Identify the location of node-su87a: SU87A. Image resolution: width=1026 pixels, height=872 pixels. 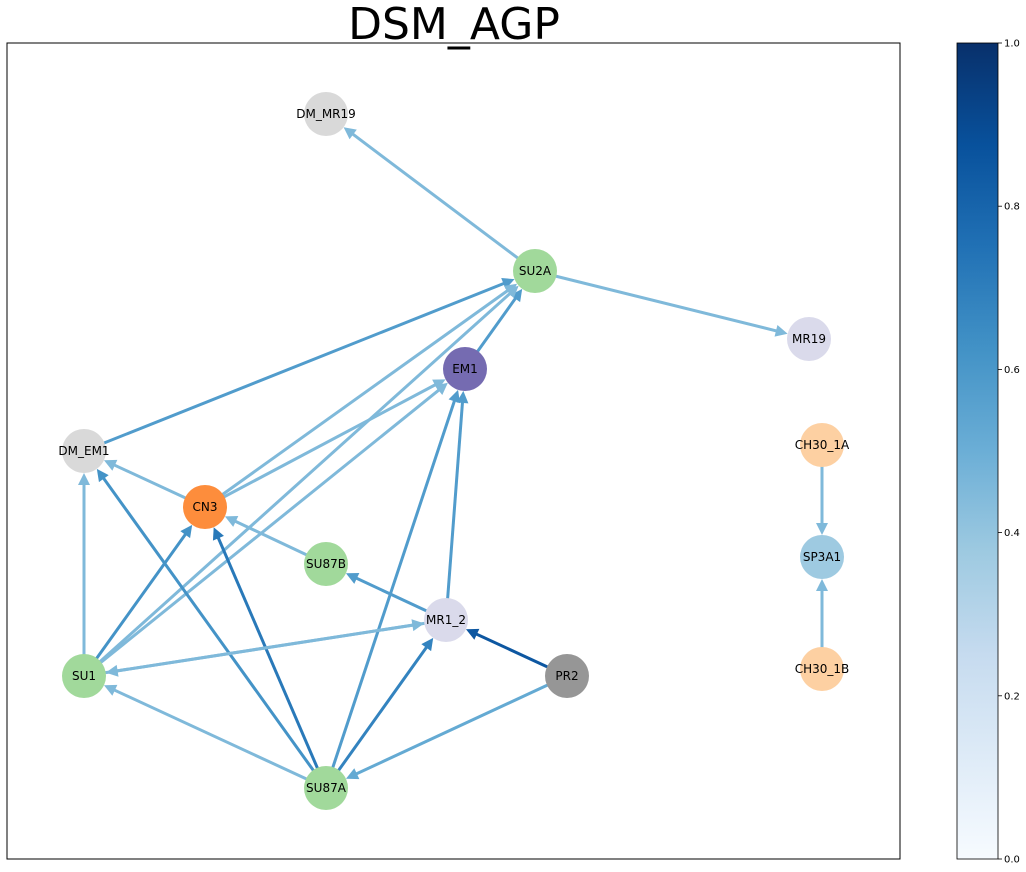
(326, 788).